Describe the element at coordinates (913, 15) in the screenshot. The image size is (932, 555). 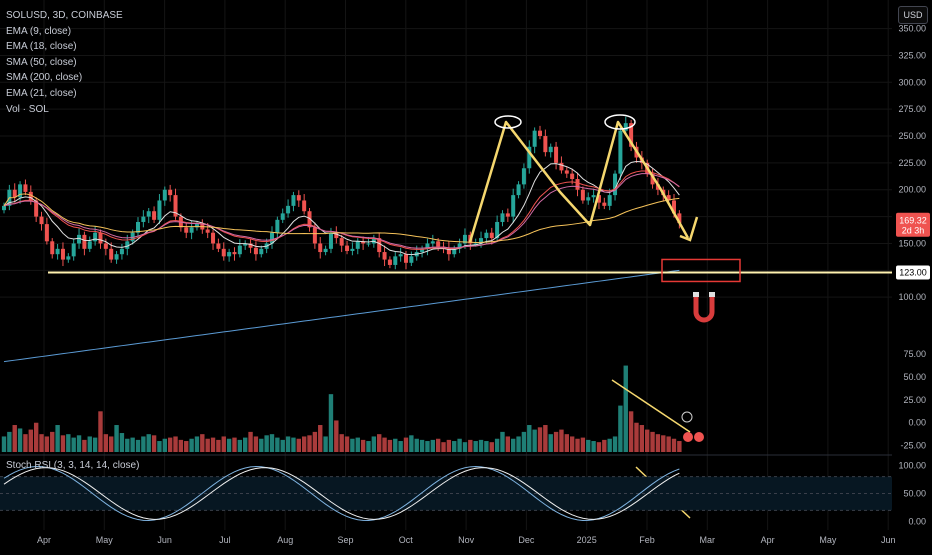
I see `currency-button: USD` at that location.